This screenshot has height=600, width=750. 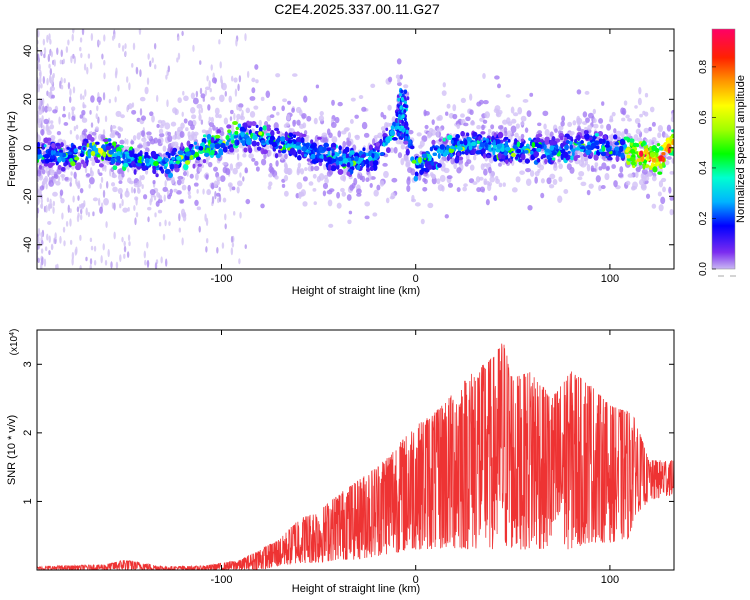 What do you see at coordinates (356, 291) in the screenshot?
I see `spectrogram-x-label: Height of straight line (km)` at bounding box center [356, 291].